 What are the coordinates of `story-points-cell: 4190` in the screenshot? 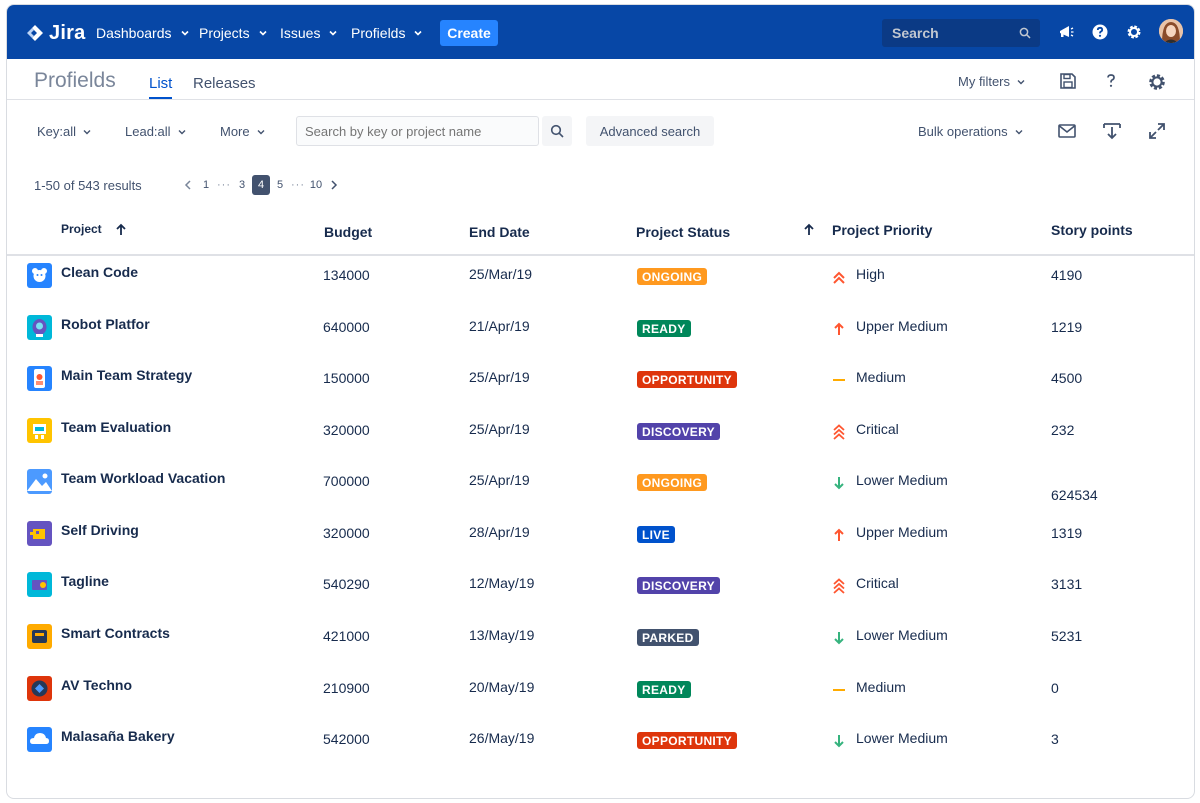 It's located at (1067, 275).